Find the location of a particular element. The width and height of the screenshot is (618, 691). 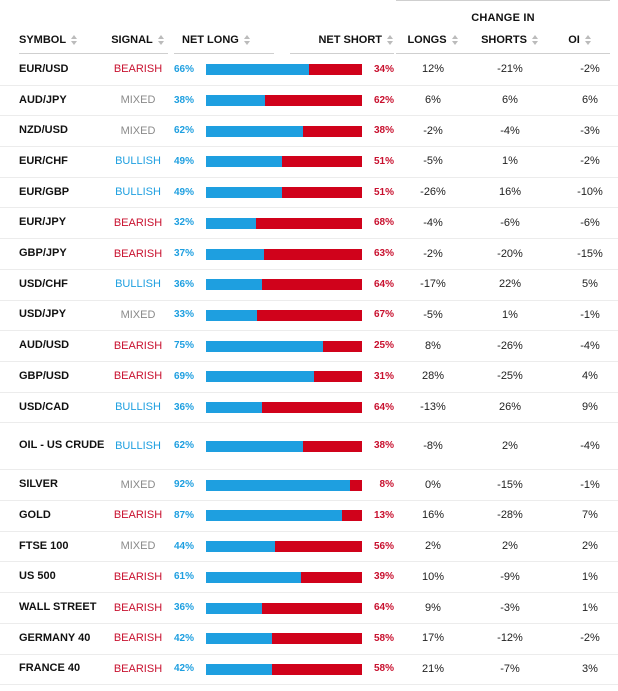

longs-column-header: LONGS is located at coordinates (433, 40).